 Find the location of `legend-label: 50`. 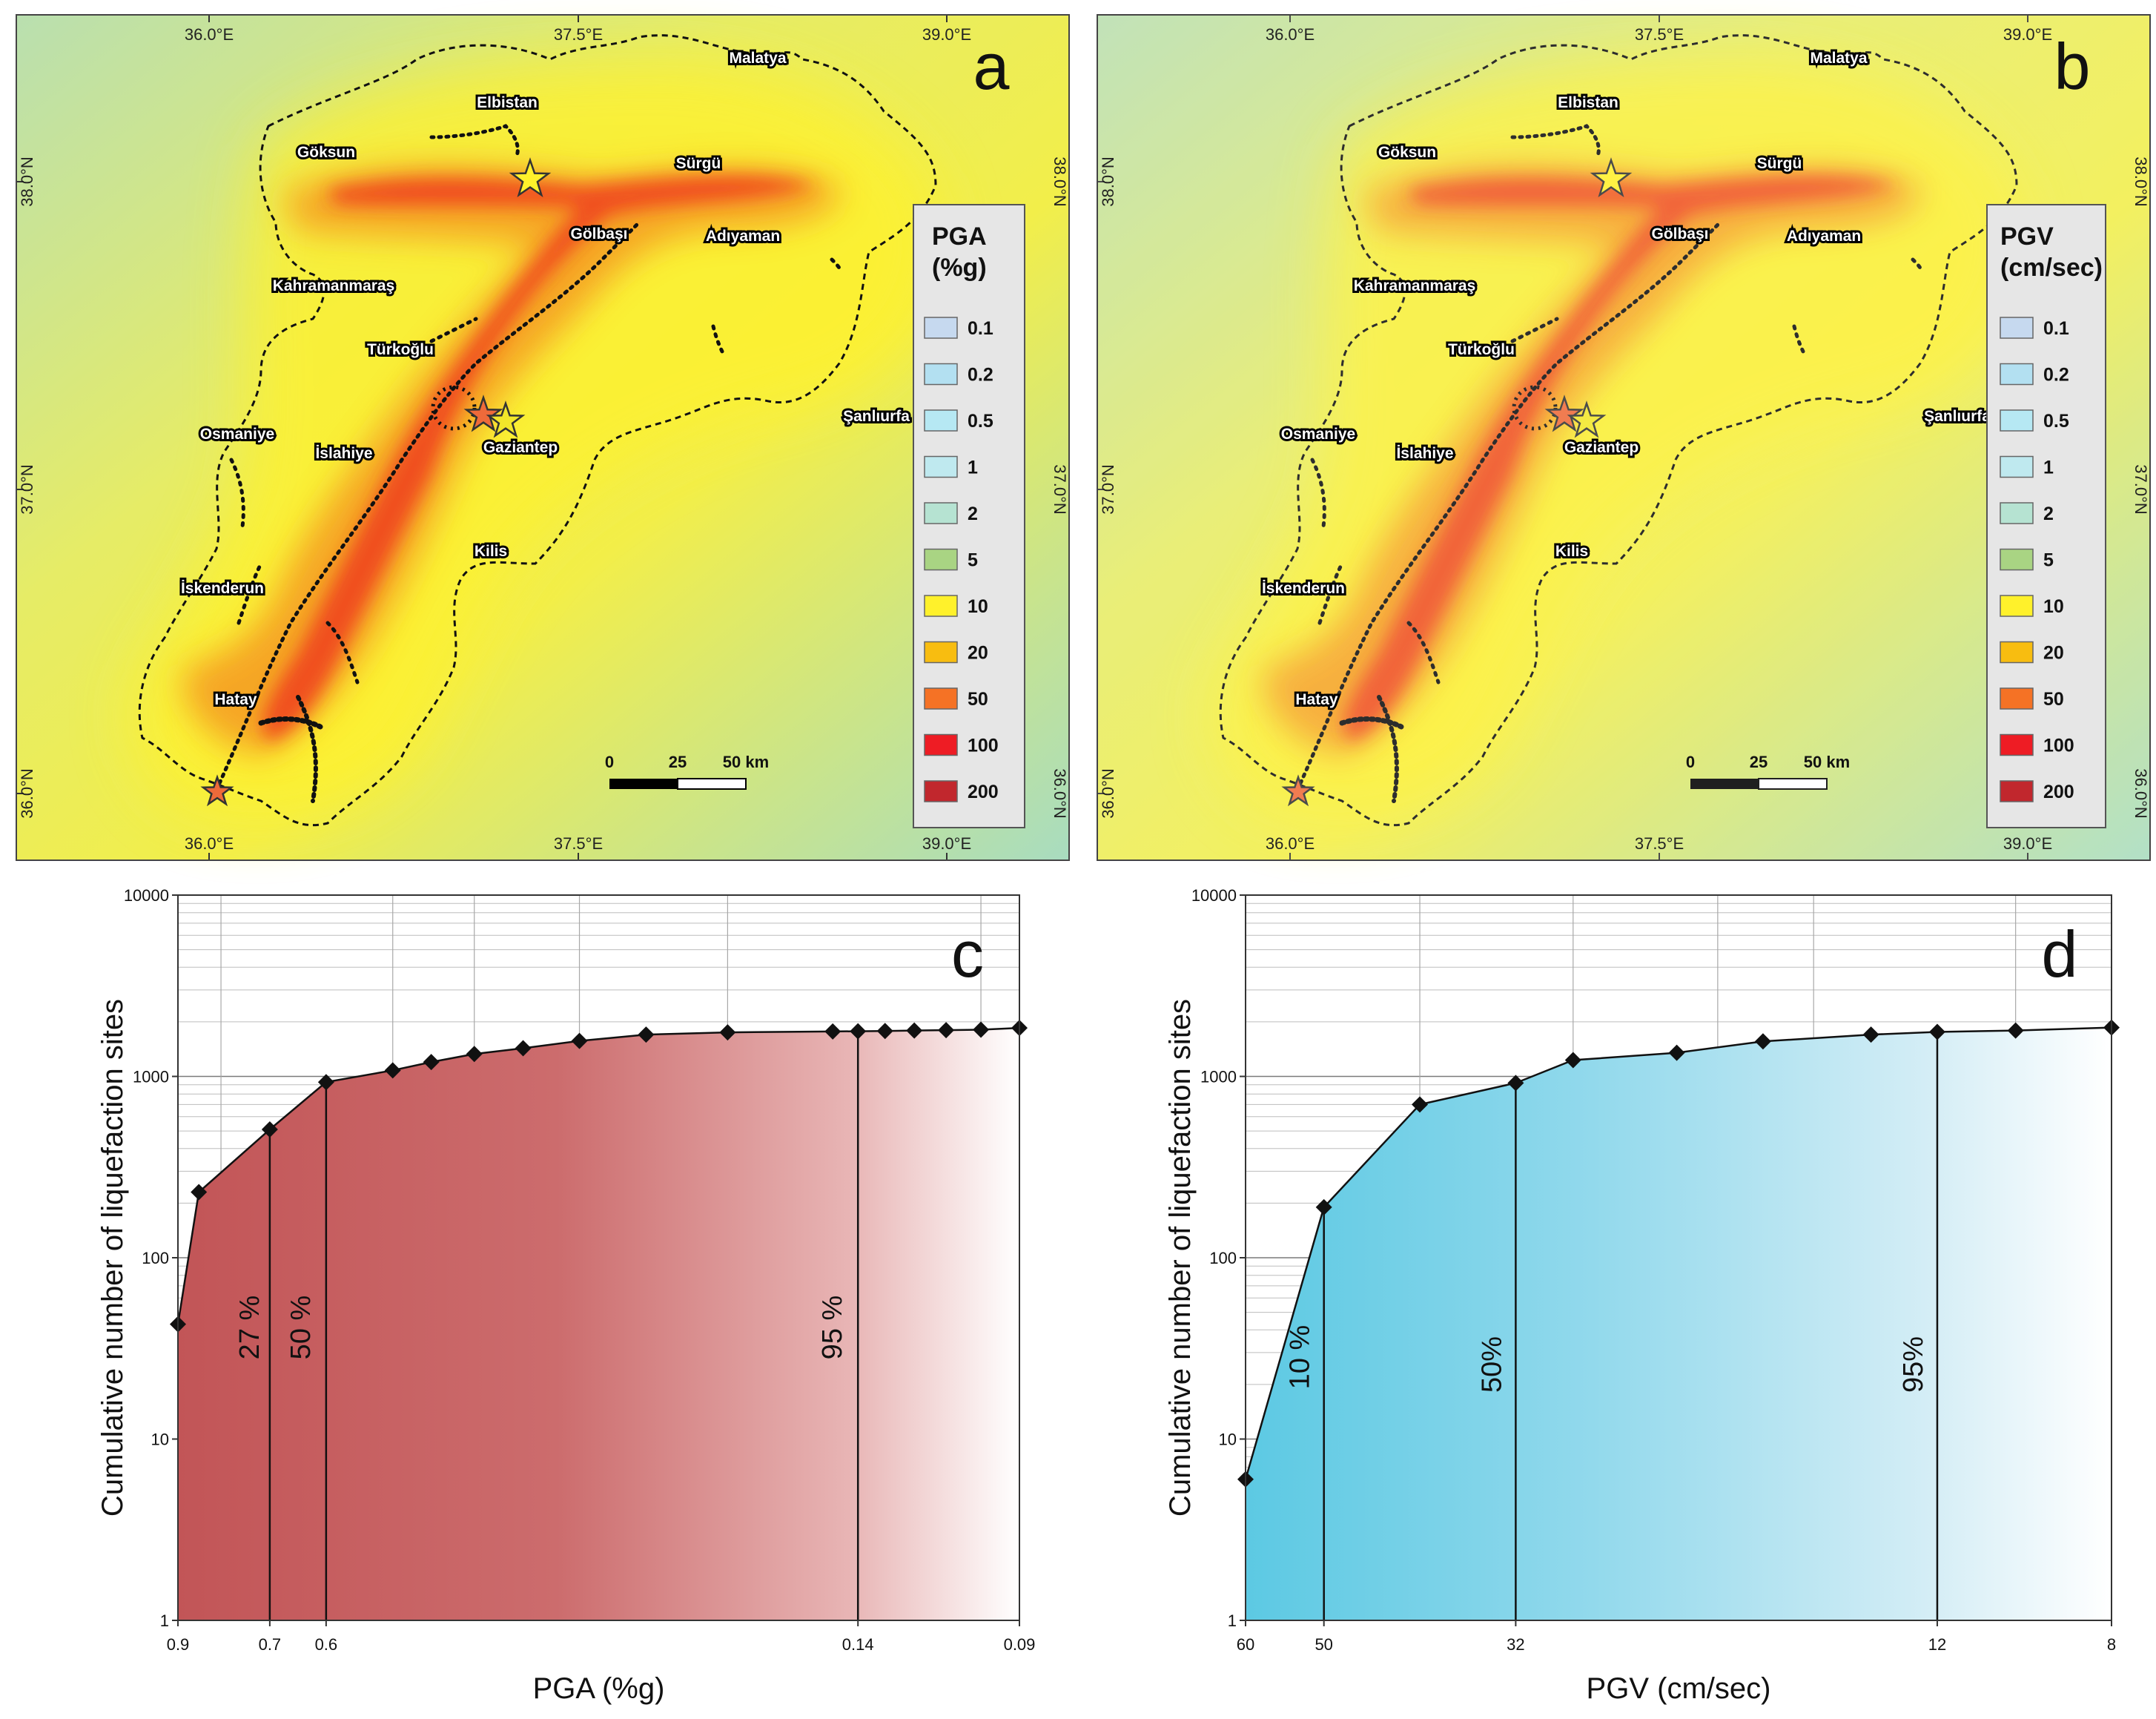

legend-label: 50 is located at coordinates (978, 699).